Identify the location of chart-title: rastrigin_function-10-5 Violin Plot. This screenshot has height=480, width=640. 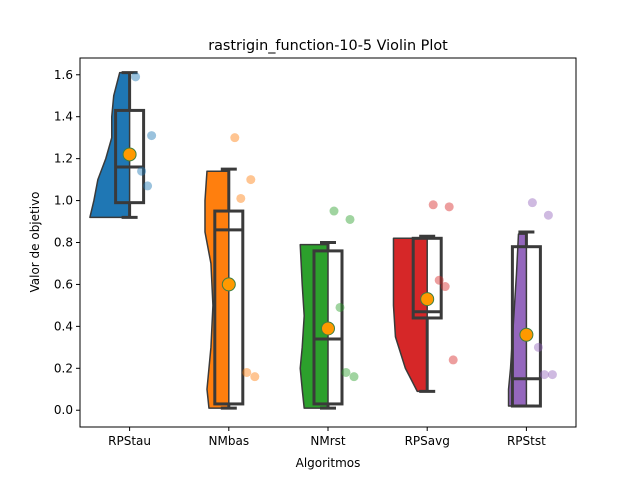
(328, 46).